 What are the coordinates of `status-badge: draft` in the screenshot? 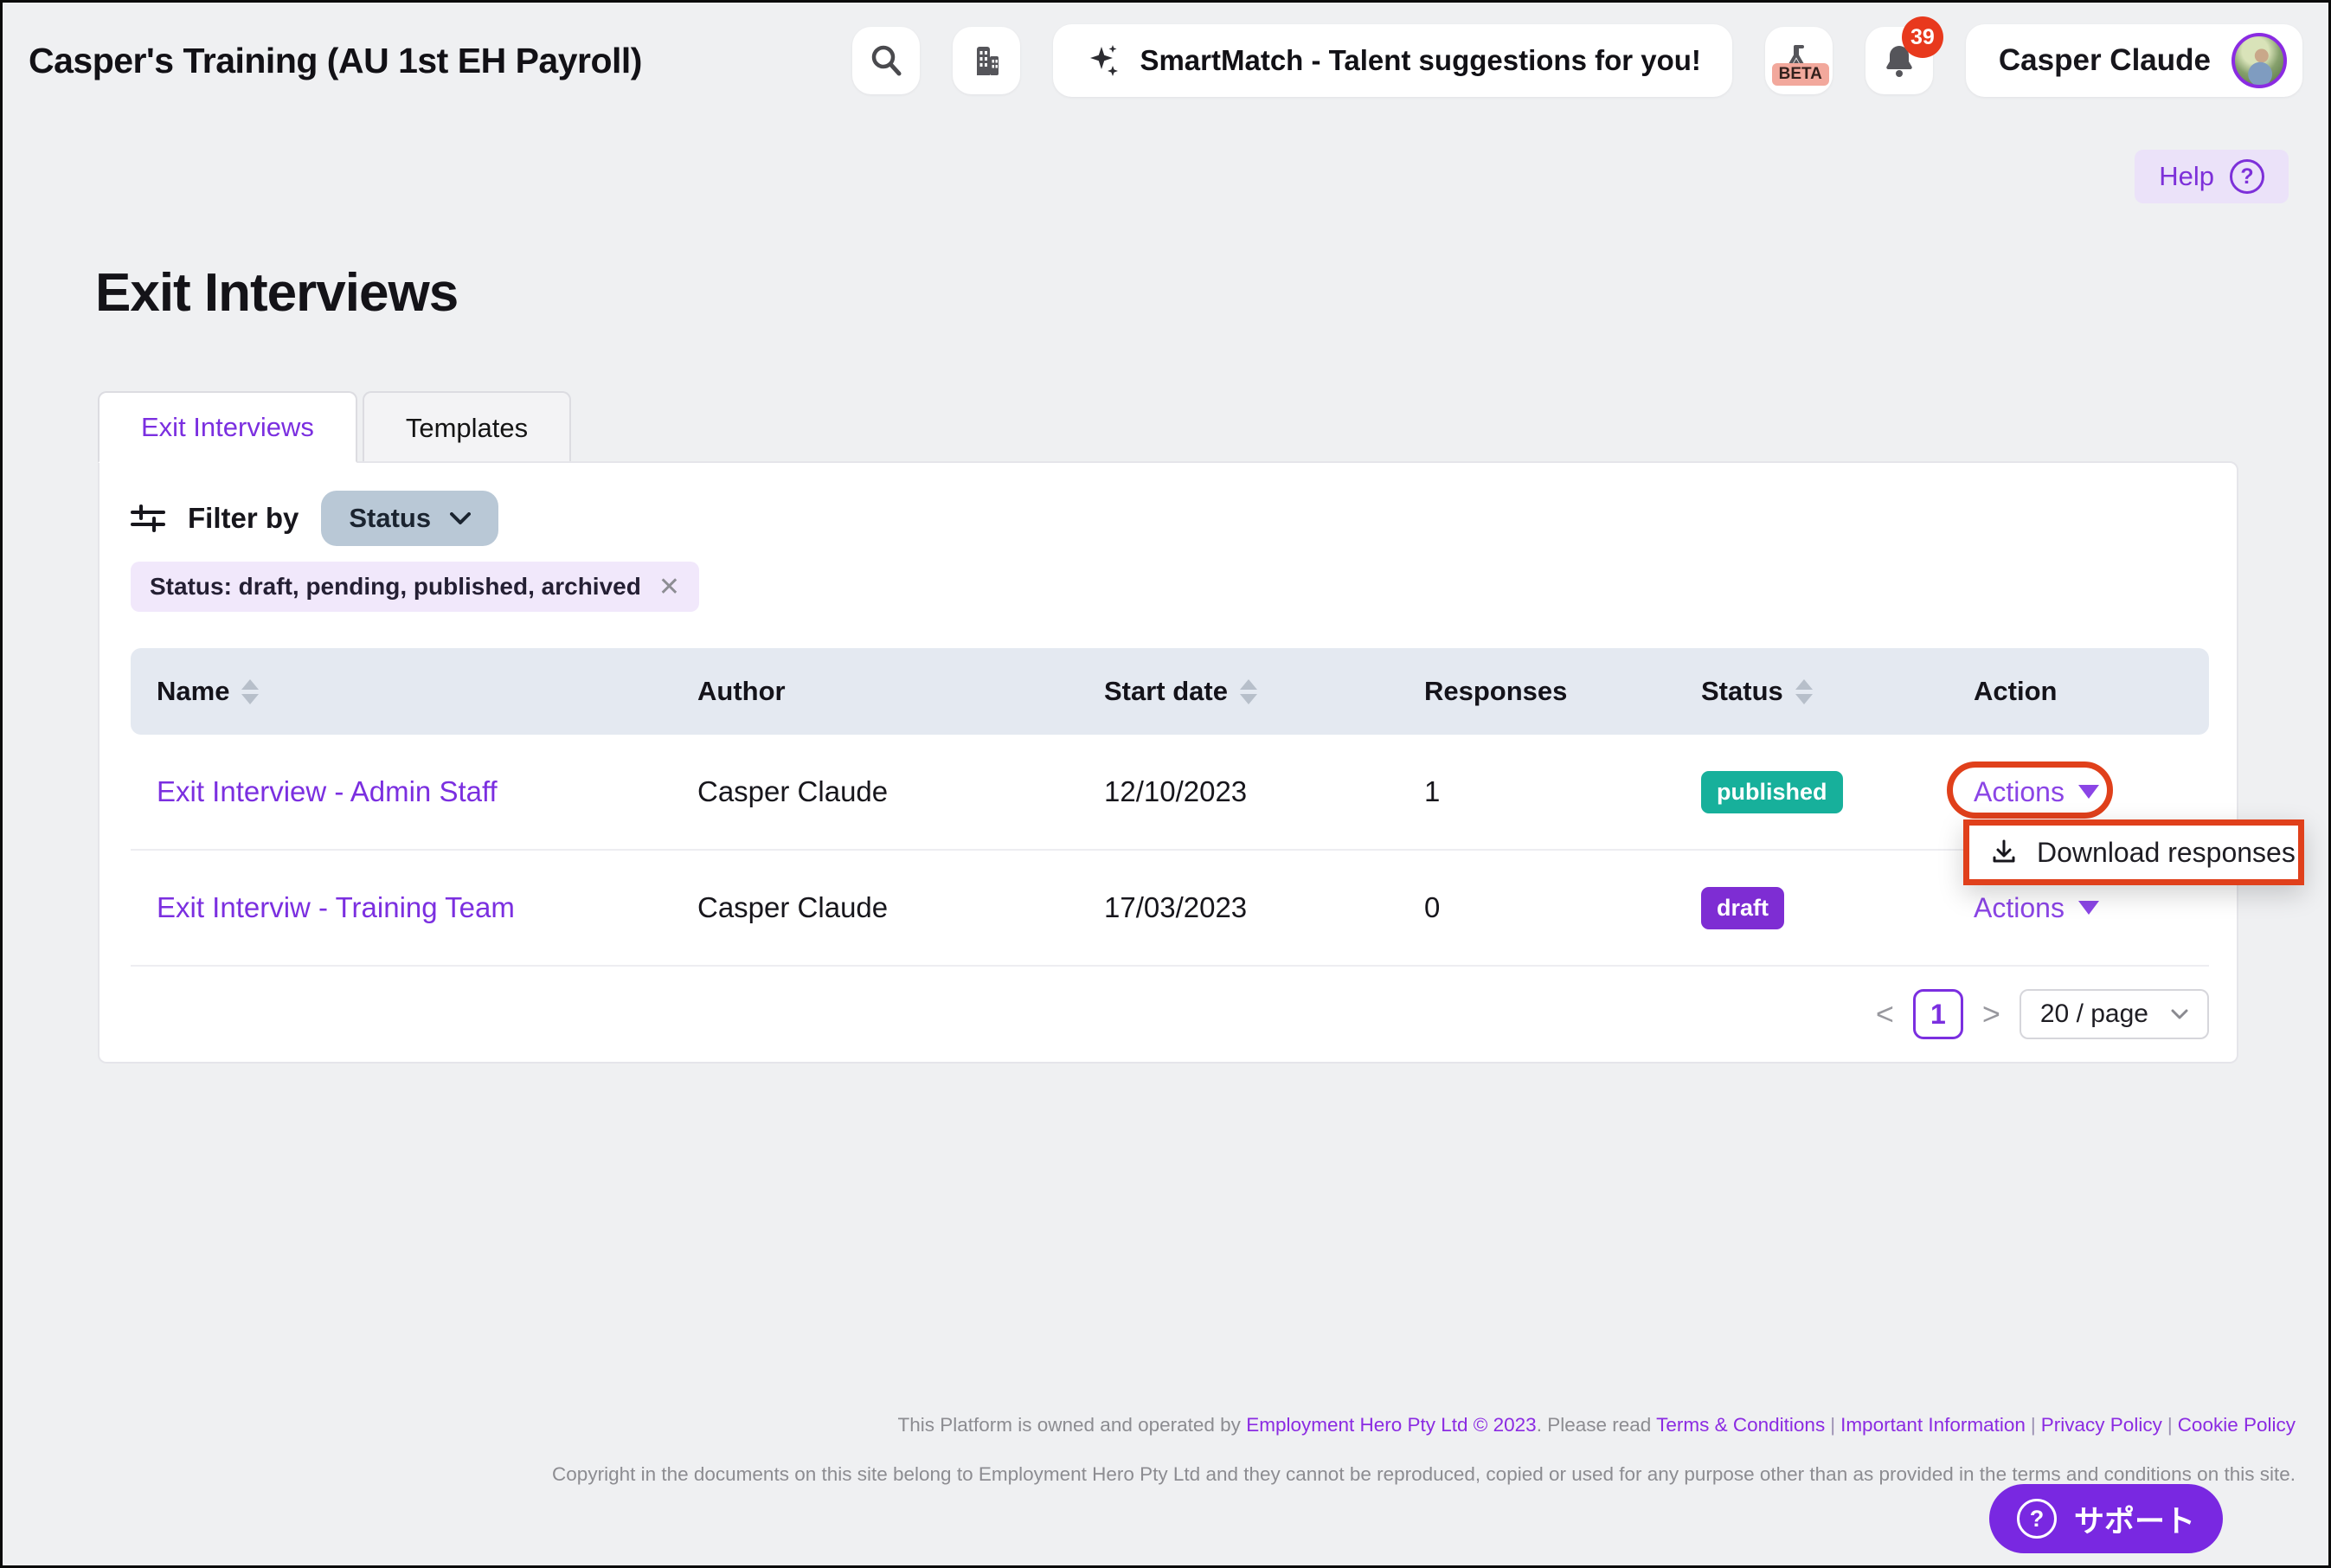 It's located at (1742, 907).